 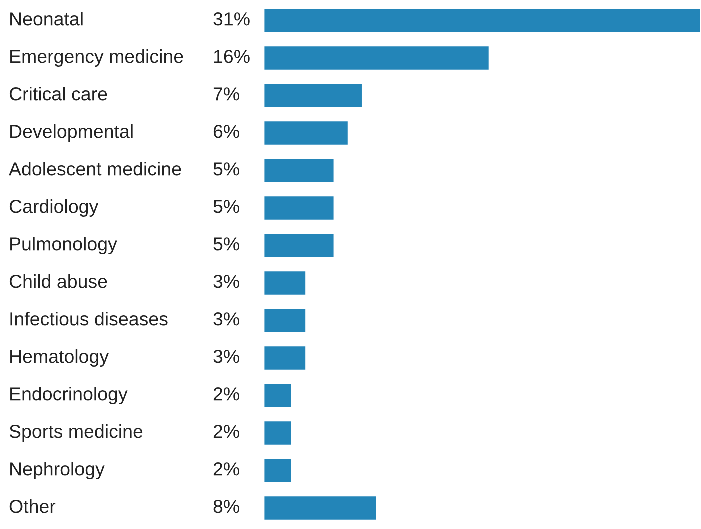 What do you see at coordinates (57, 471) in the screenshot?
I see `y-tick-label: Nephrology` at bounding box center [57, 471].